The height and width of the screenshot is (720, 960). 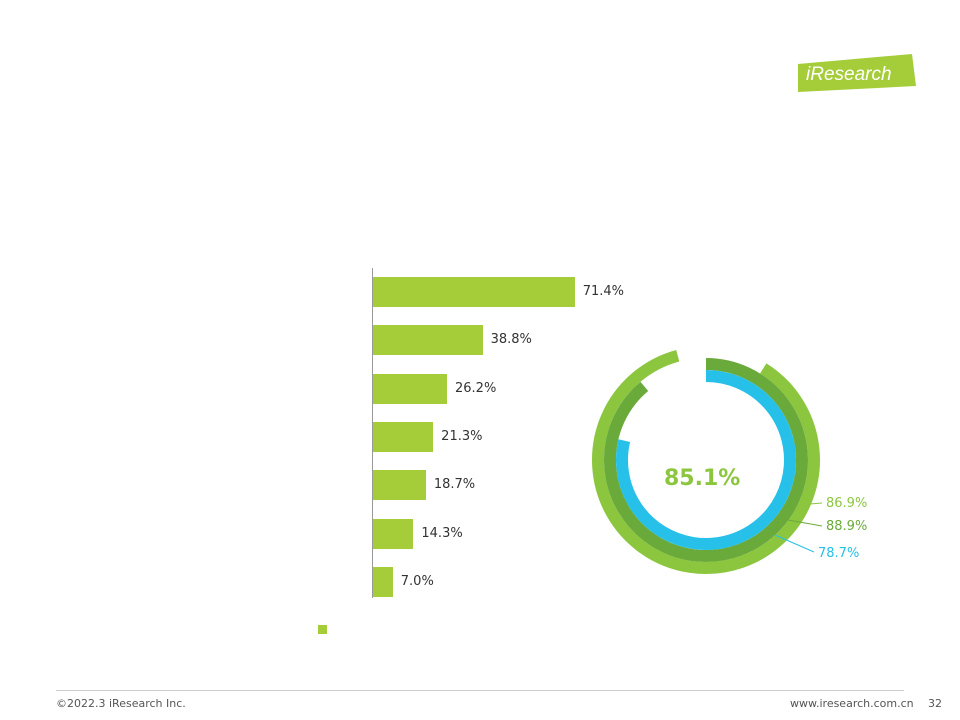 I want to click on legend-swatch, so click(x=322, y=629).